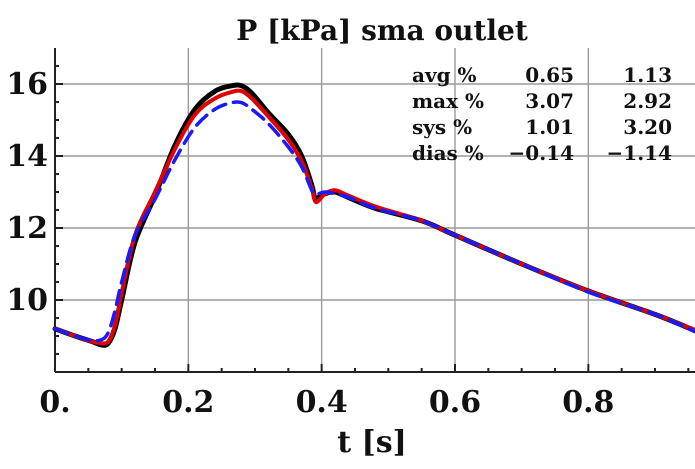 The image size is (695, 469). What do you see at coordinates (647, 75) in the screenshot?
I see `stat-value-2: 1.13` at bounding box center [647, 75].